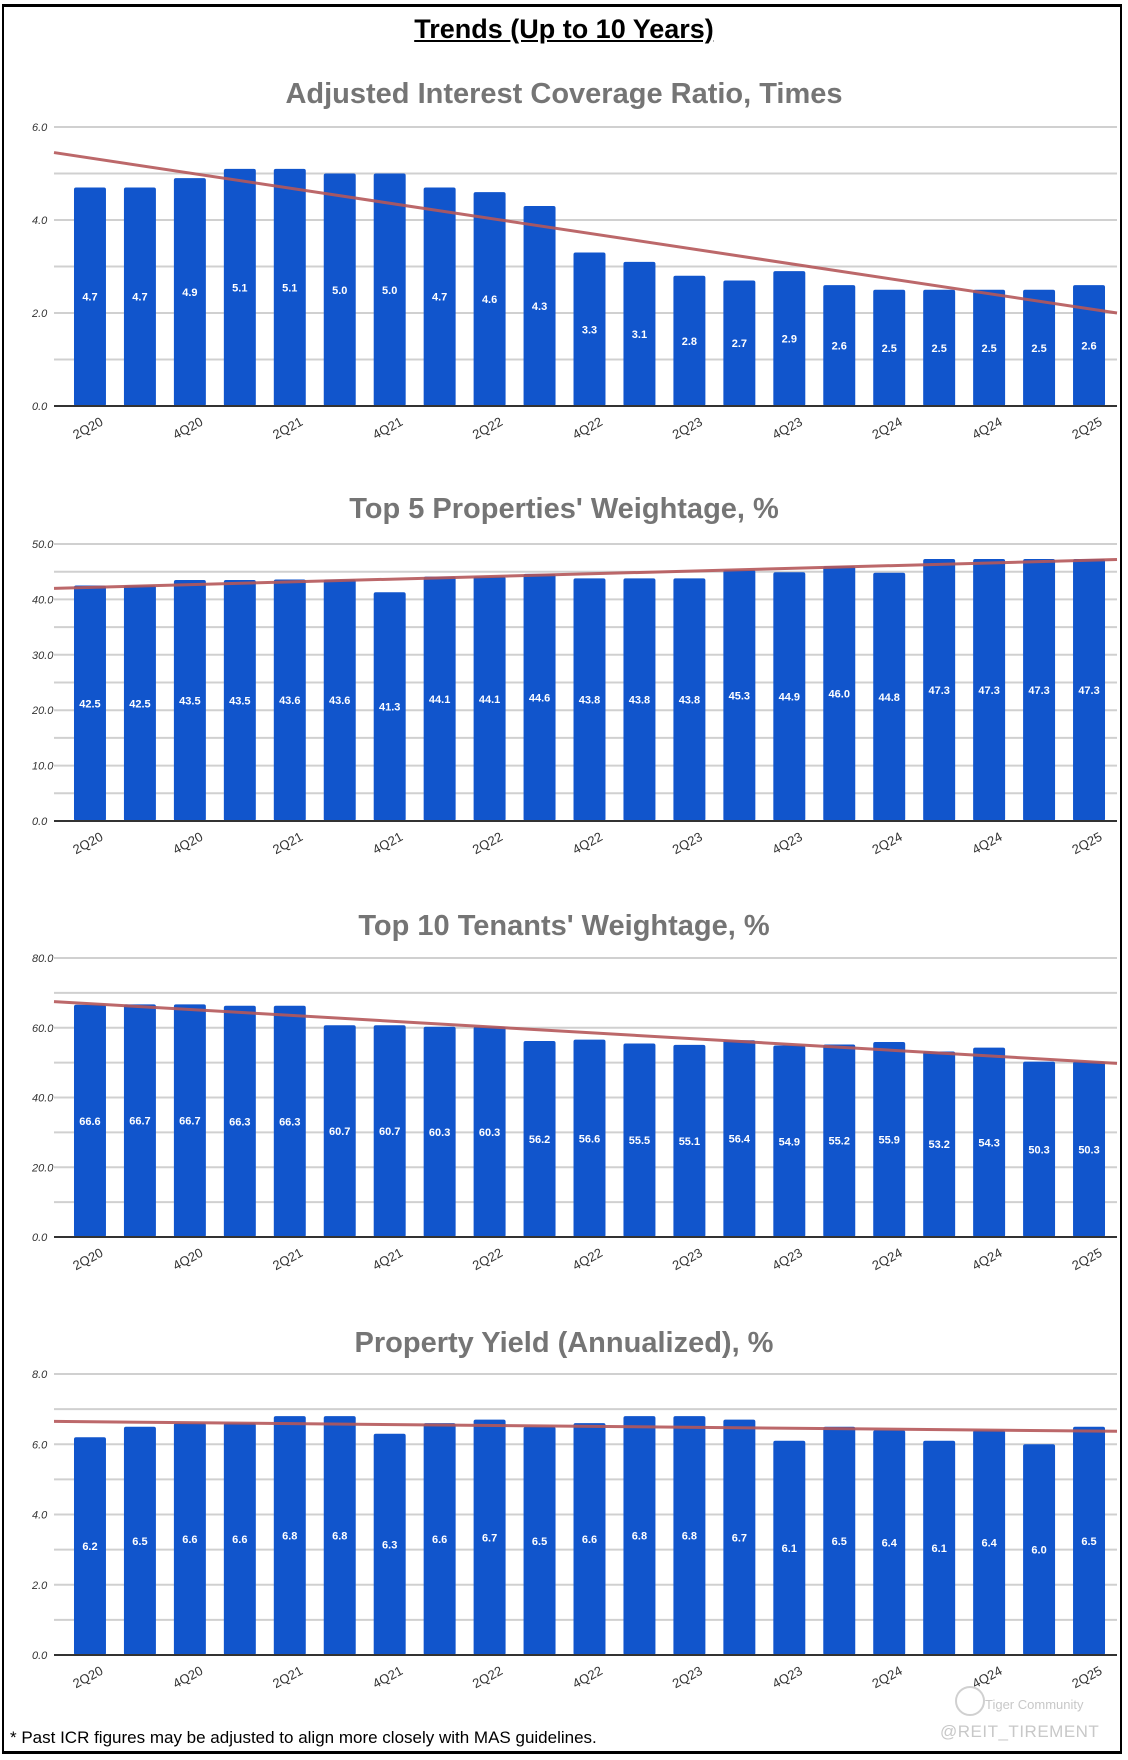  I want to click on x-tick-label: 4Q20, so click(187, 843).